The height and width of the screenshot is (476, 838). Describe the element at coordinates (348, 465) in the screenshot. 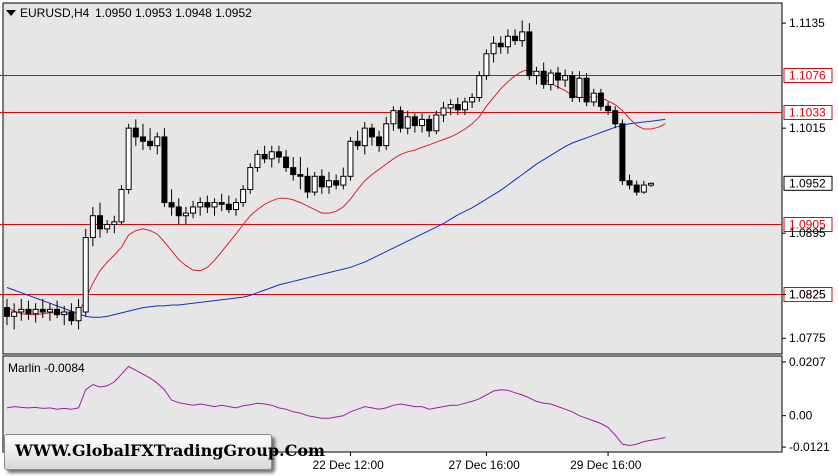

I see `time-tick-label: 22 Dec 12:00` at that location.